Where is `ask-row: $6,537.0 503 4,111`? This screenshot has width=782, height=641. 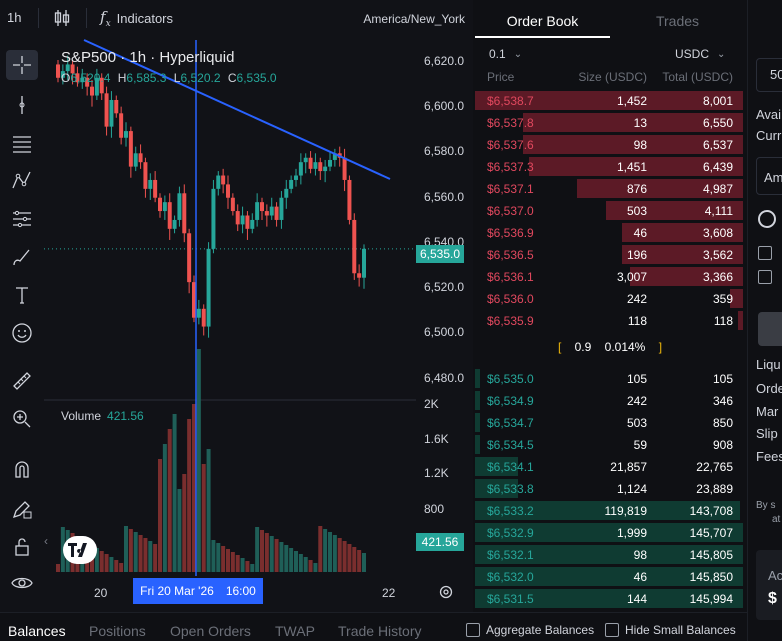
ask-row: $6,537.0 503 4,111 is located at coordinates (610, 210).